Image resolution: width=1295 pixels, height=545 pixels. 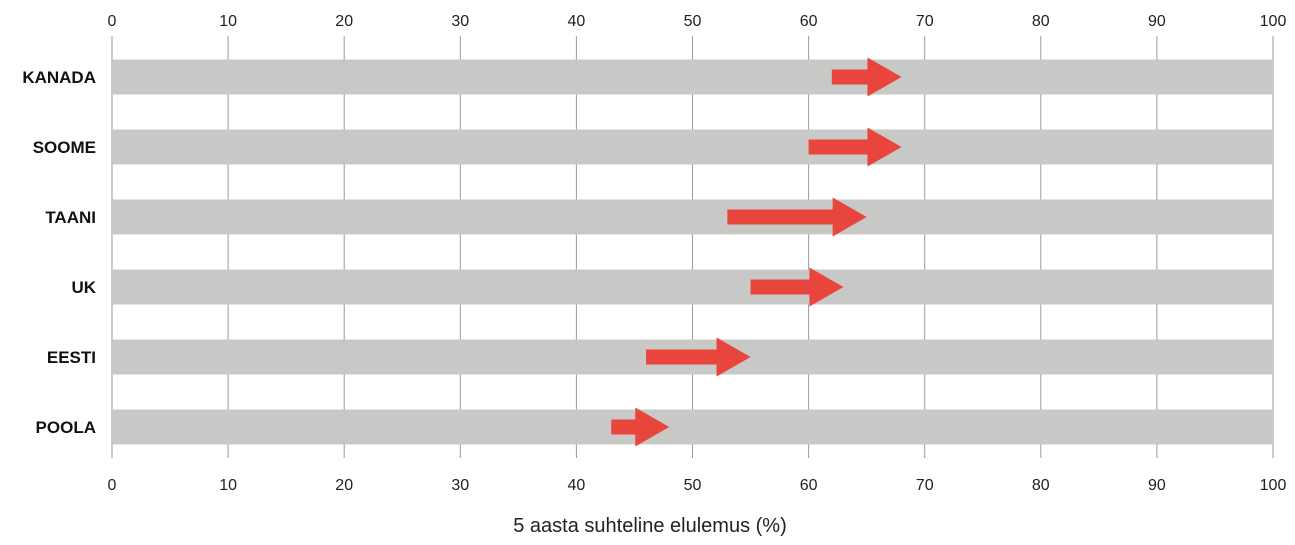 I want to click on top-tick-labels: 0 10 20 30 40 50 60 70 80 90 100, so click(x=697, y=21).